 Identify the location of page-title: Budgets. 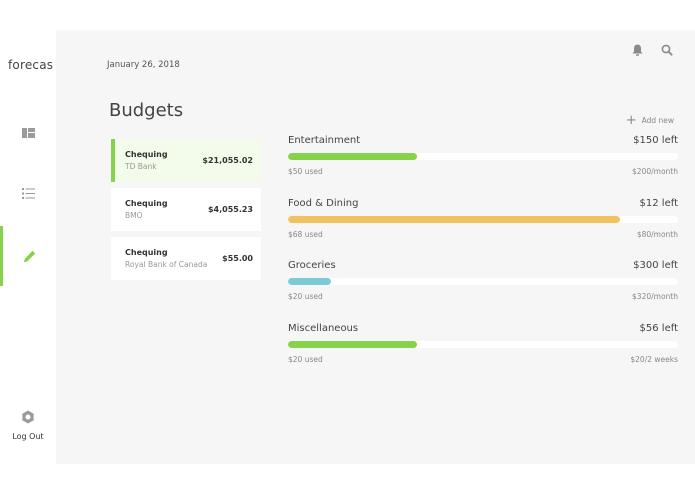
(146, 110).